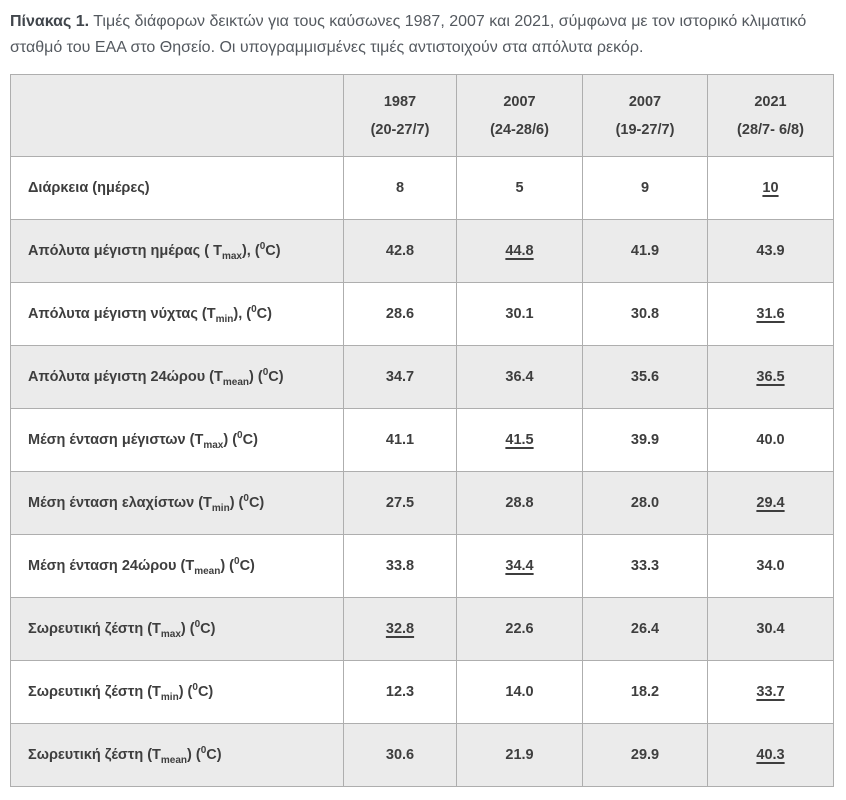  What do you see at coordinates (770, 251) in the screenshot?
I see `cell-value: 43.9` at bounding box center [770, 251].